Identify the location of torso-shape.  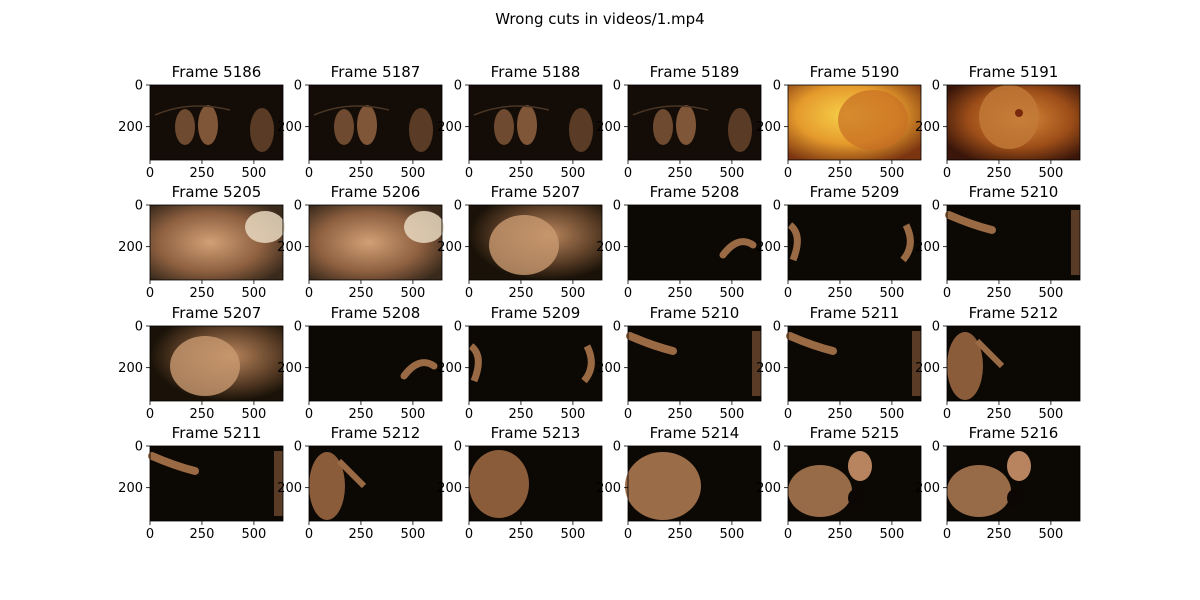
(965, 366).